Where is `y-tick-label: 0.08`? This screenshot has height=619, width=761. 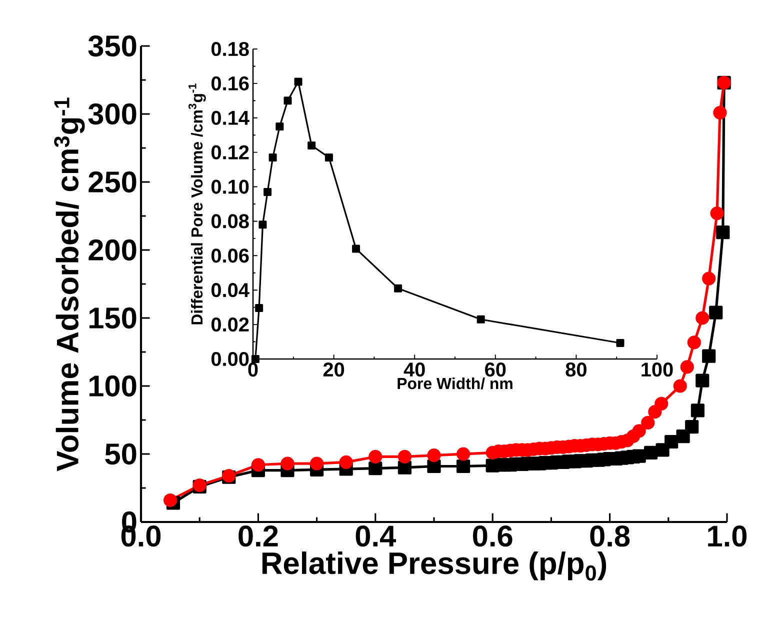 y-tick-label: 0.08 is located at coordinates (230, 221).